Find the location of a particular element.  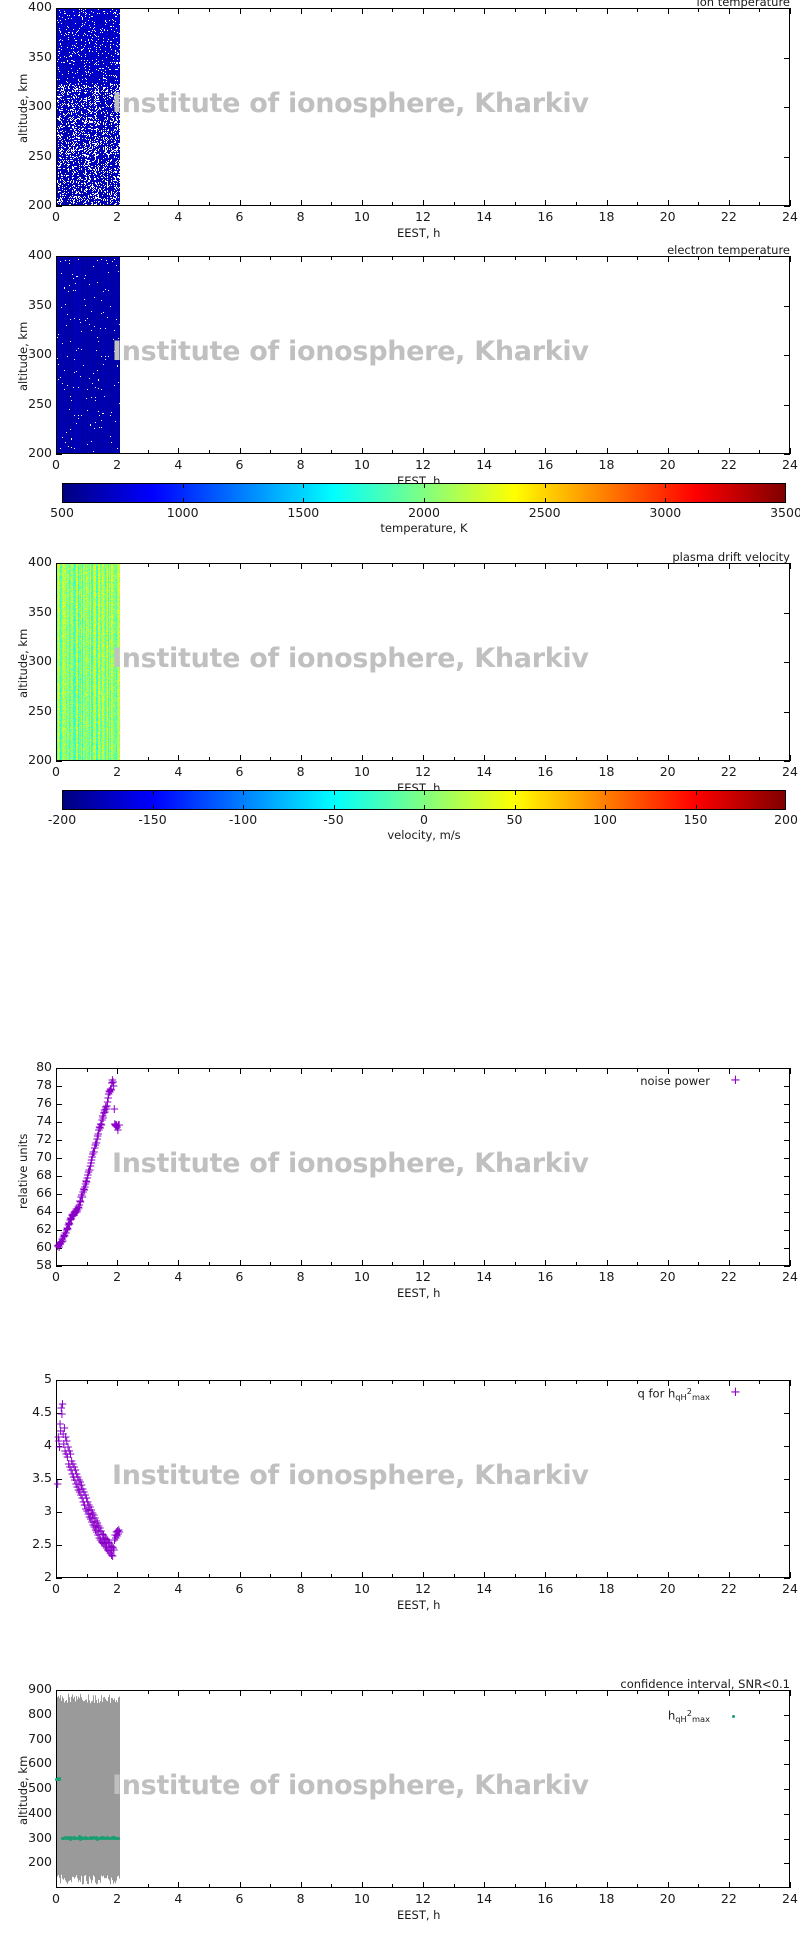

confidence-band is located at coordinates (88, 1789).